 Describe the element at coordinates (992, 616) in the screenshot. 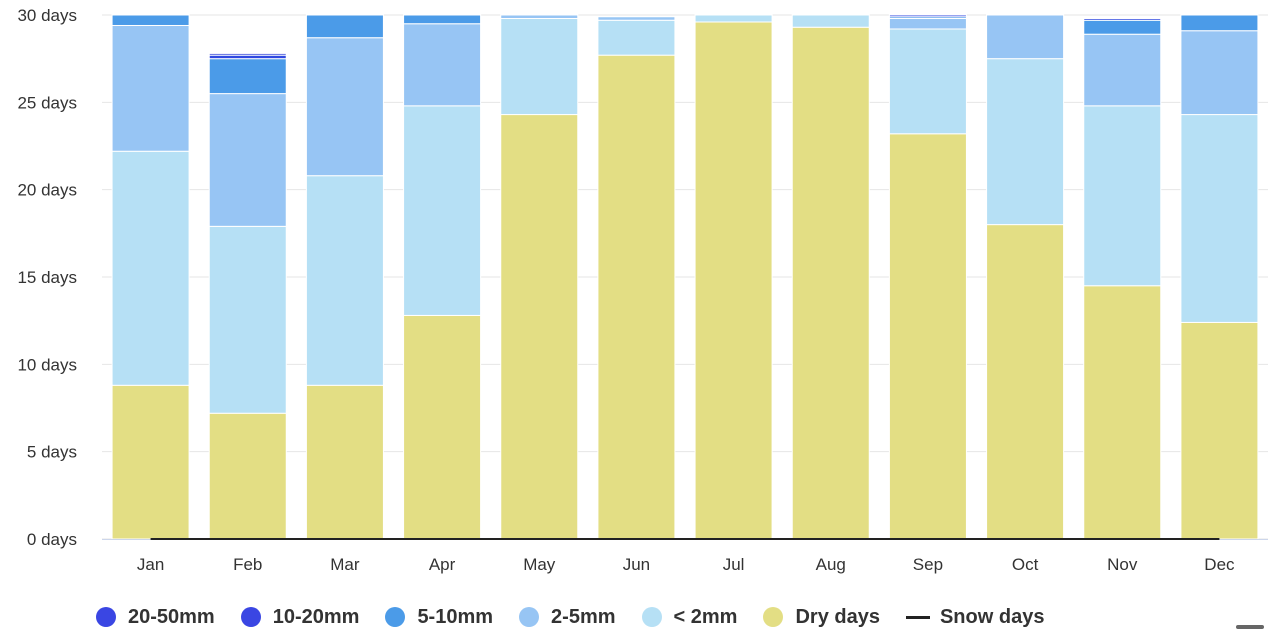

I see `legend-label: Snow days` at that location.